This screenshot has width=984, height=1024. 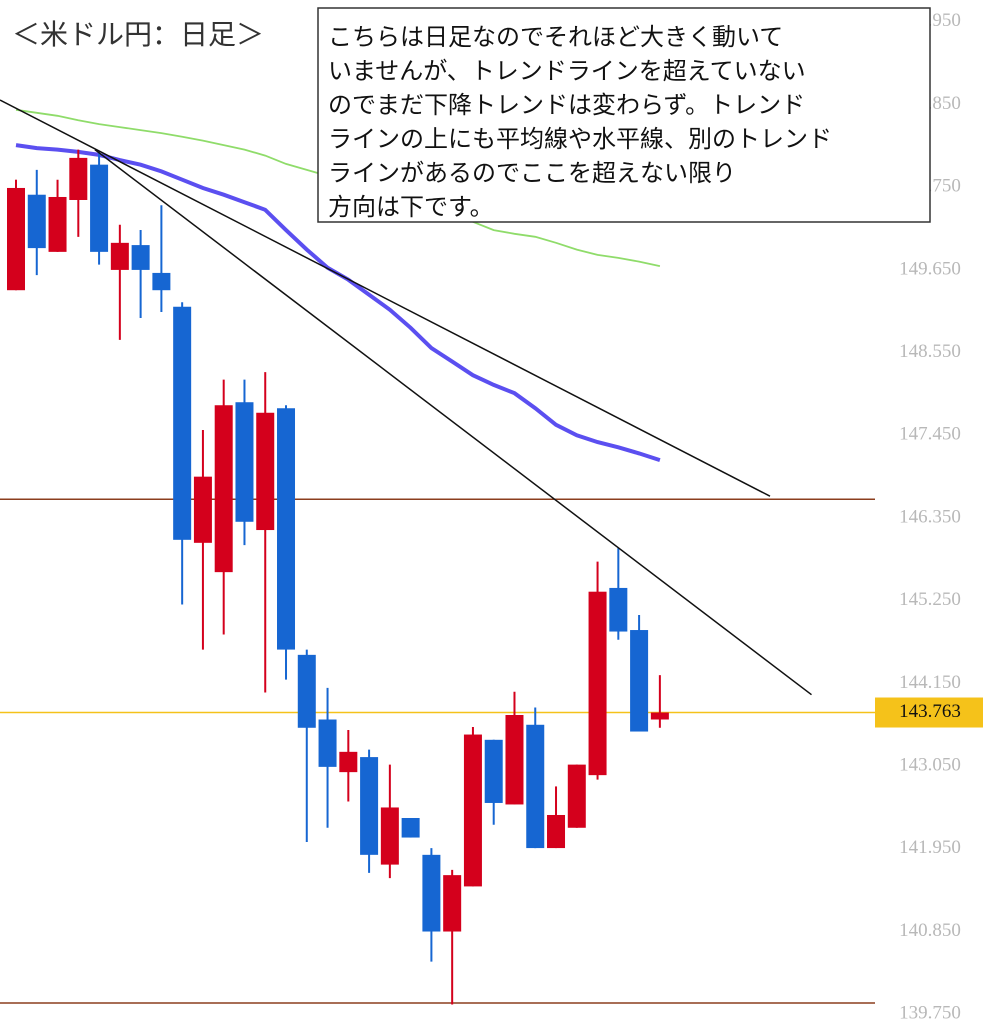 What do you see at coordinates (930, 1013) in the screenshot?
I see `y-tick-label: 139.750` at bounding box center [930, 1013].